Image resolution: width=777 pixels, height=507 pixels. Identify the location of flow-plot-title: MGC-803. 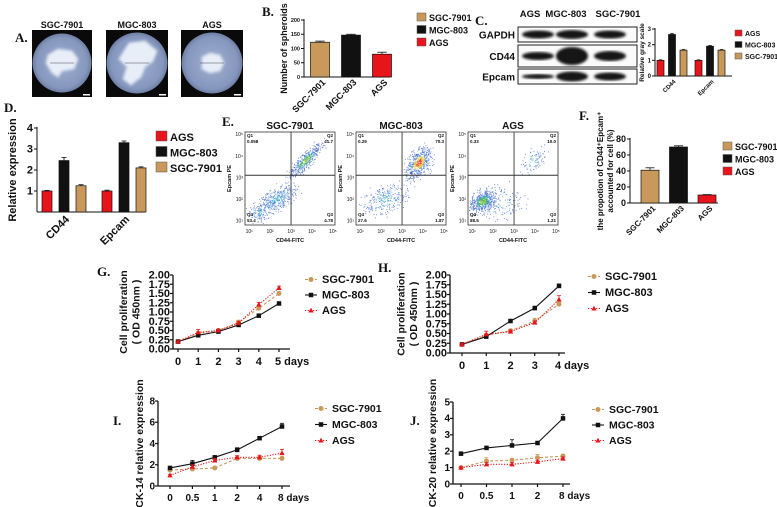
(401, 126).